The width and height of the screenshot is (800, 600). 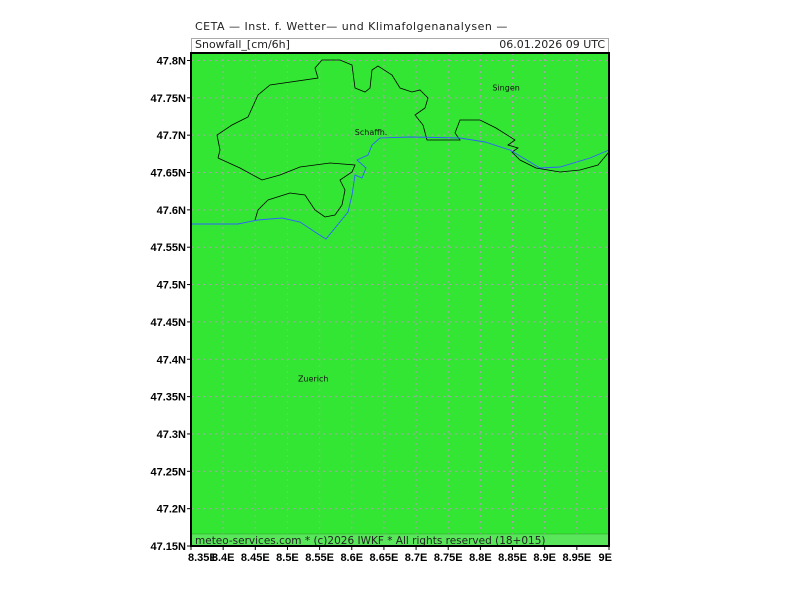 I want to click on lon-tick-label: 9E, so click(x=605, y=558).